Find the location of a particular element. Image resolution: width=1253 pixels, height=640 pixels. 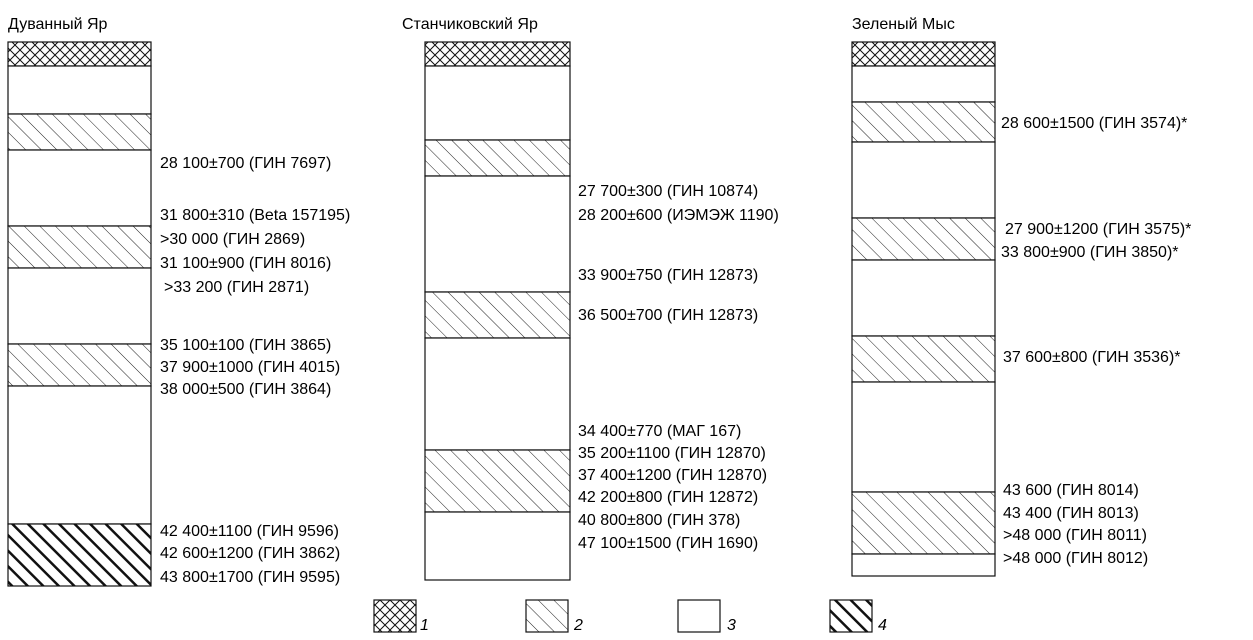

legend-swatch-hatch is located at coordinates (547, 616).